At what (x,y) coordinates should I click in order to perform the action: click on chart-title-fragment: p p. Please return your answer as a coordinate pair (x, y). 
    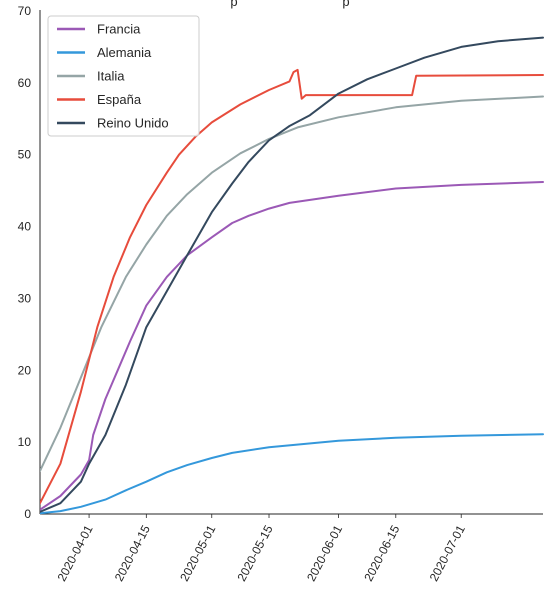
    Looking at the image, I should click on (289, 4).